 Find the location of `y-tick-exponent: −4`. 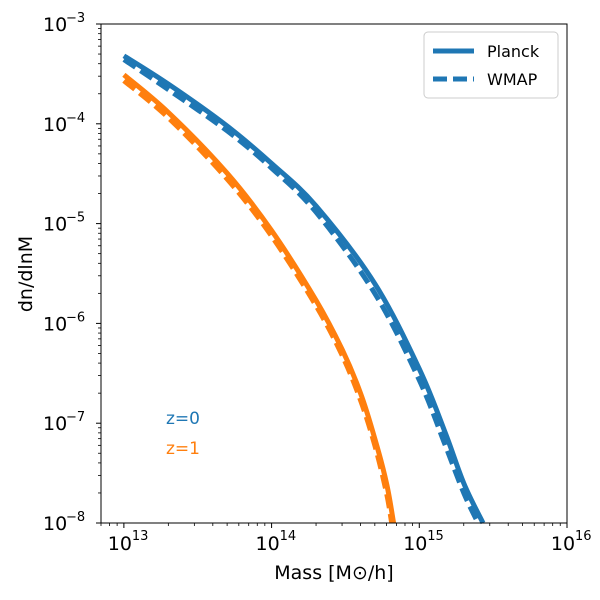

y-tick-exponent: −4 is located at coordinates (75, 118).